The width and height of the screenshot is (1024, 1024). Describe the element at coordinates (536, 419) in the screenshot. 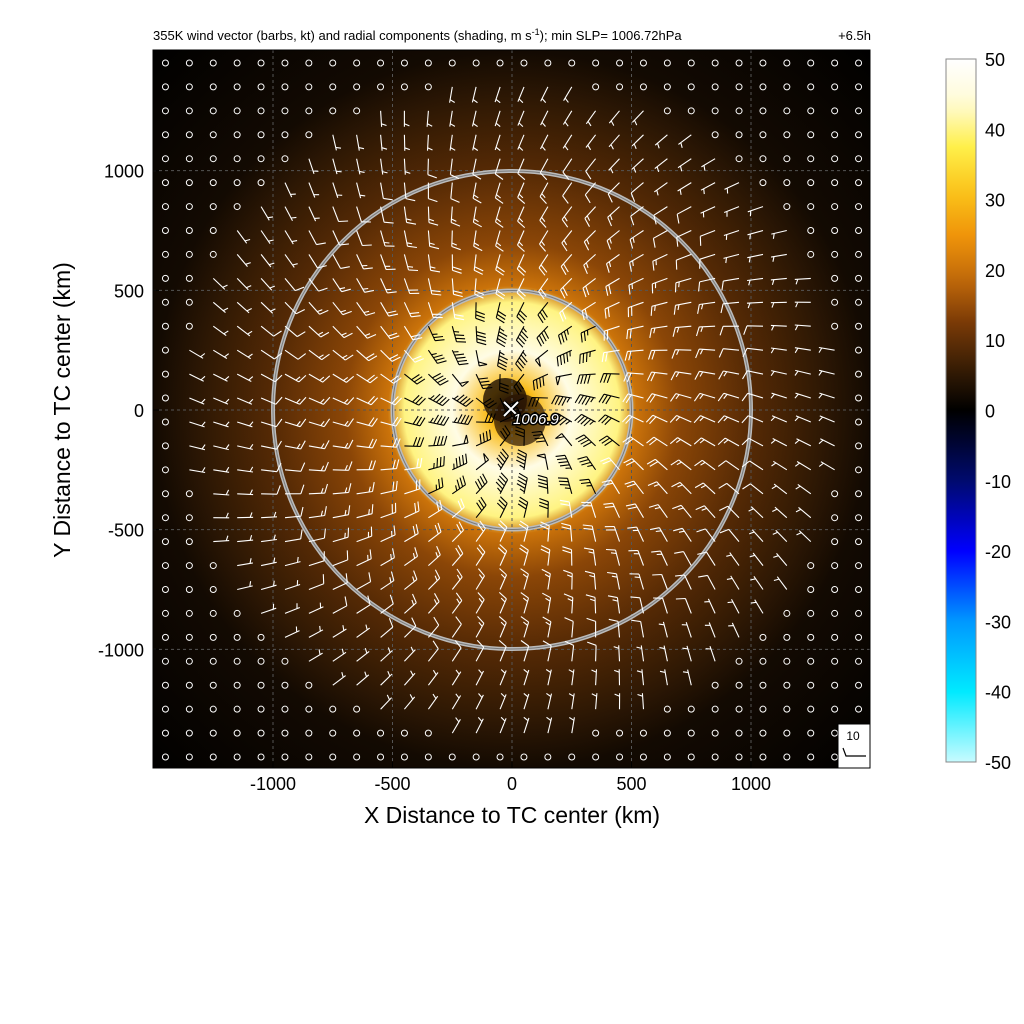

I see `center-slp-label: 1006.9` at that location.